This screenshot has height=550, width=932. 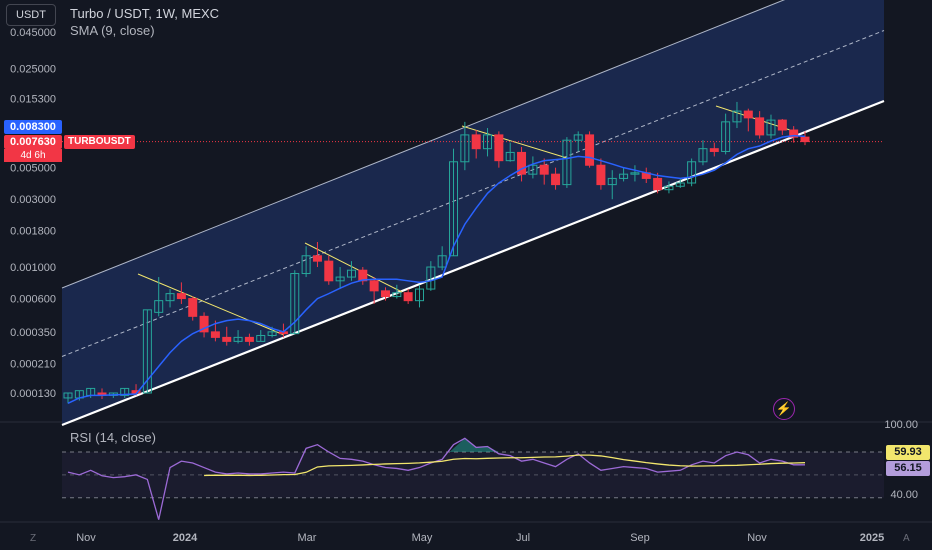 What do you see at coordinates (33, 142) in the screenshot?
I see `last-price-tag: 0.007630` at bounding box center [33, 142].